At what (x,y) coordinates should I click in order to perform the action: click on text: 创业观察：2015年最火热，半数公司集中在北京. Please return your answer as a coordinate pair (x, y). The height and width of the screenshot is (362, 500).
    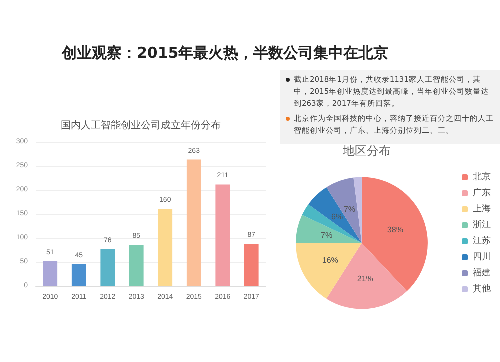
    Looking at the image, I should click on (225, 53).